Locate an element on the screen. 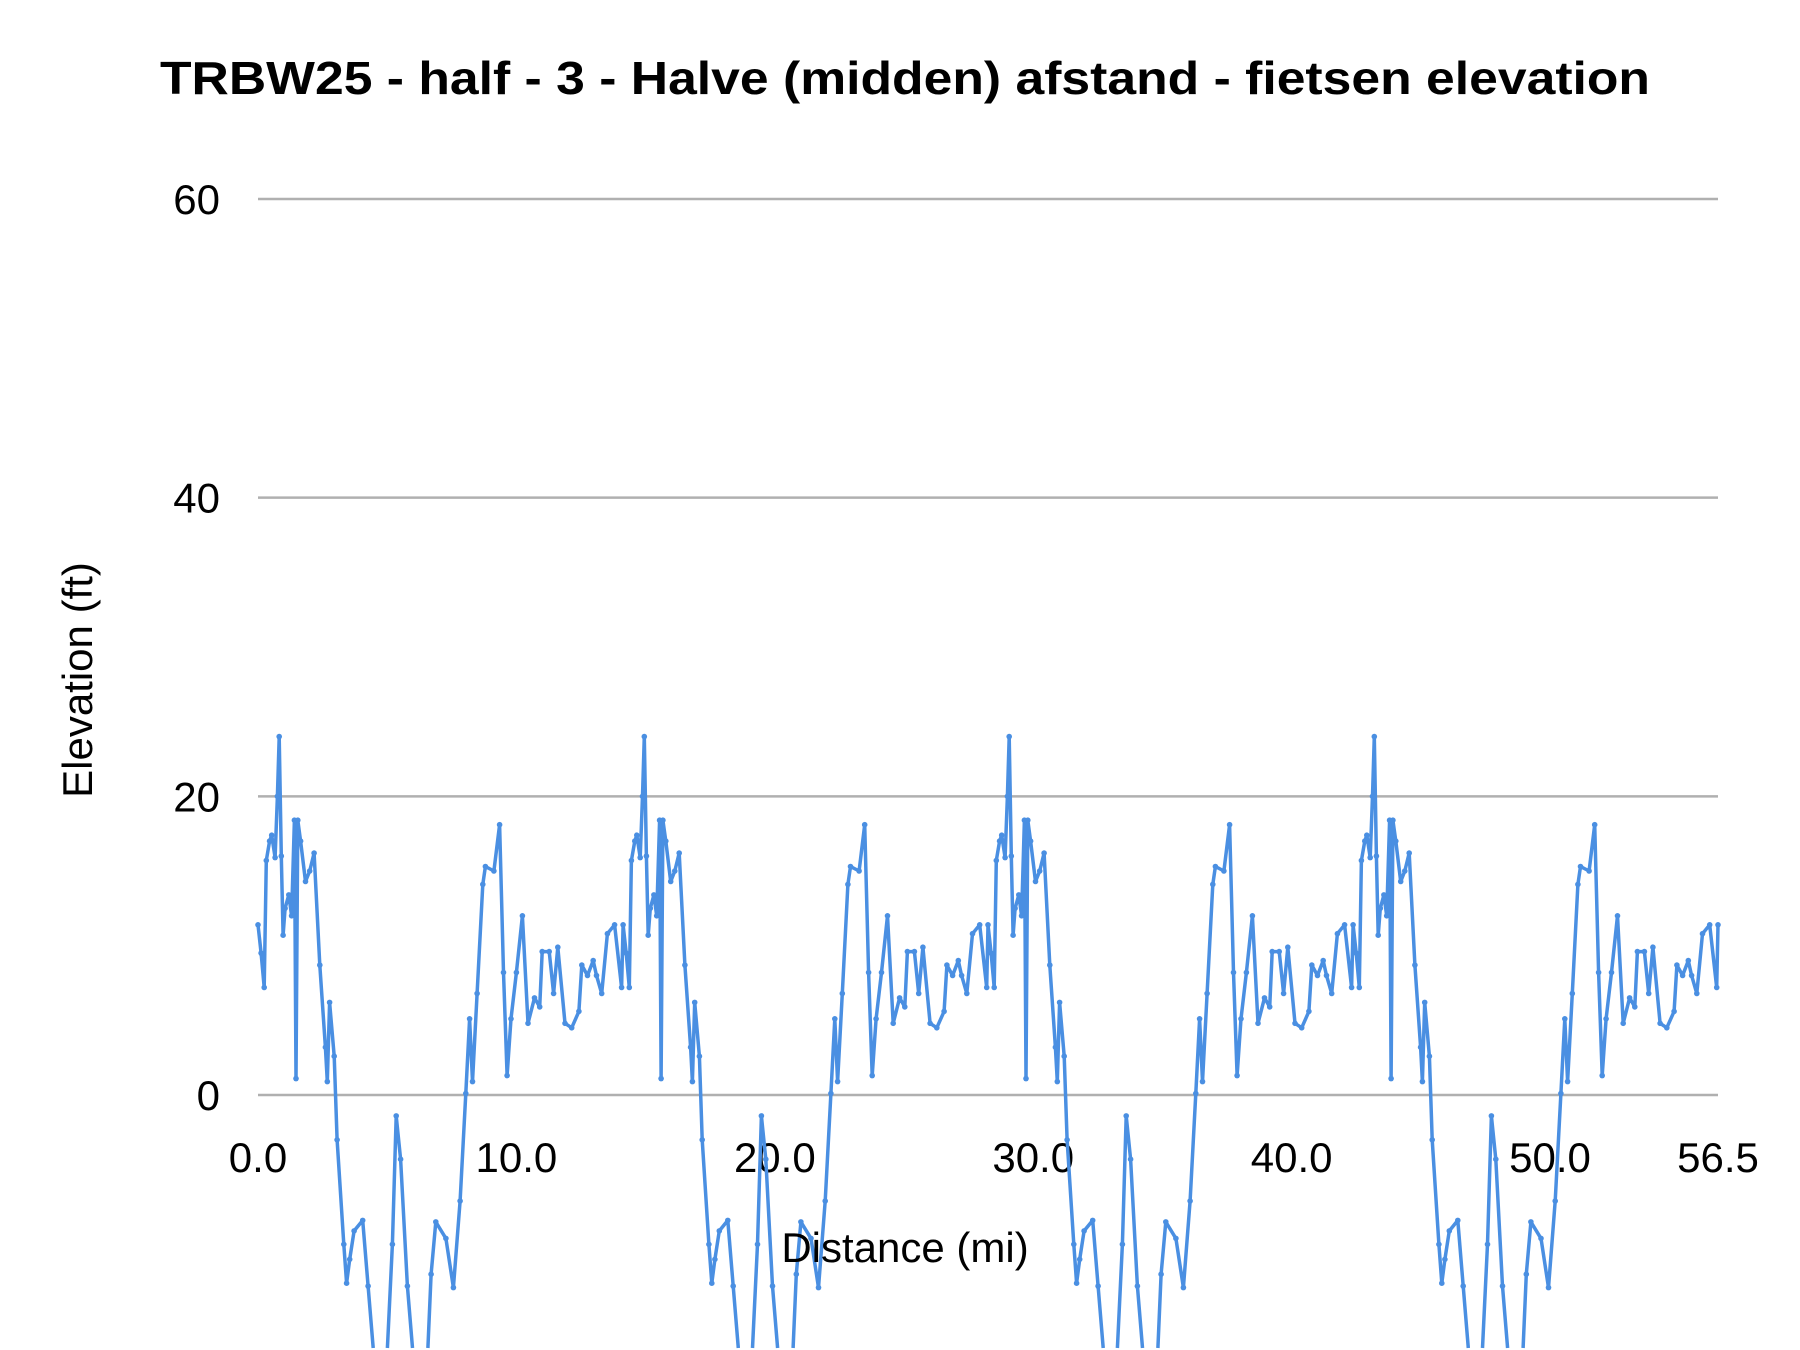  y-axis-ticks: 0 20 40 60 is located at coordinates (196, 647).